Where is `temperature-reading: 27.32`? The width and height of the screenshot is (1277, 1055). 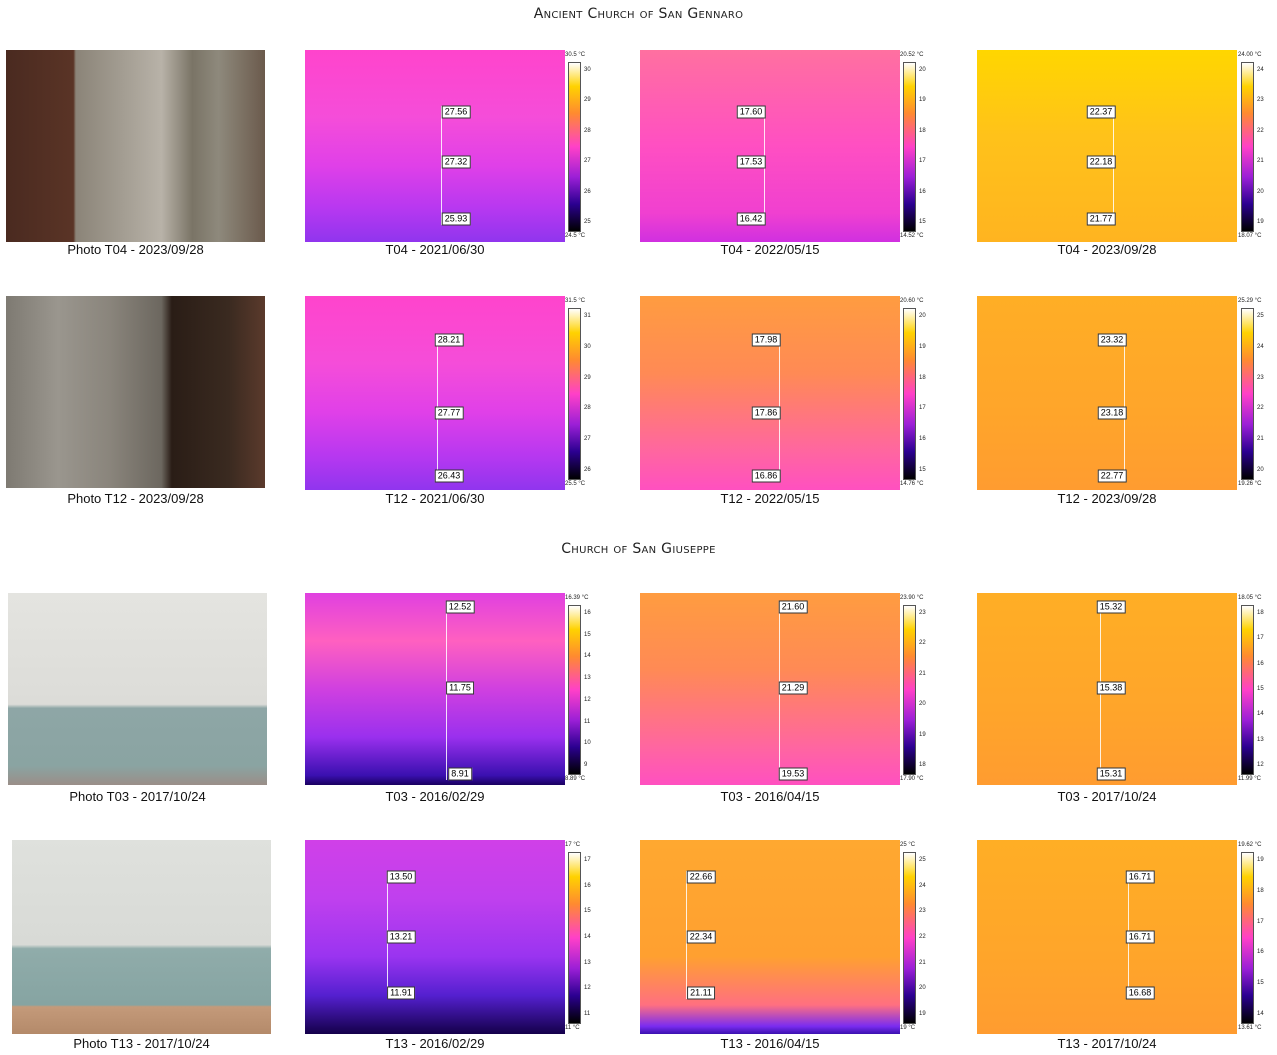 temperature-reading: 27.32 is located at coordinates (456, 162).